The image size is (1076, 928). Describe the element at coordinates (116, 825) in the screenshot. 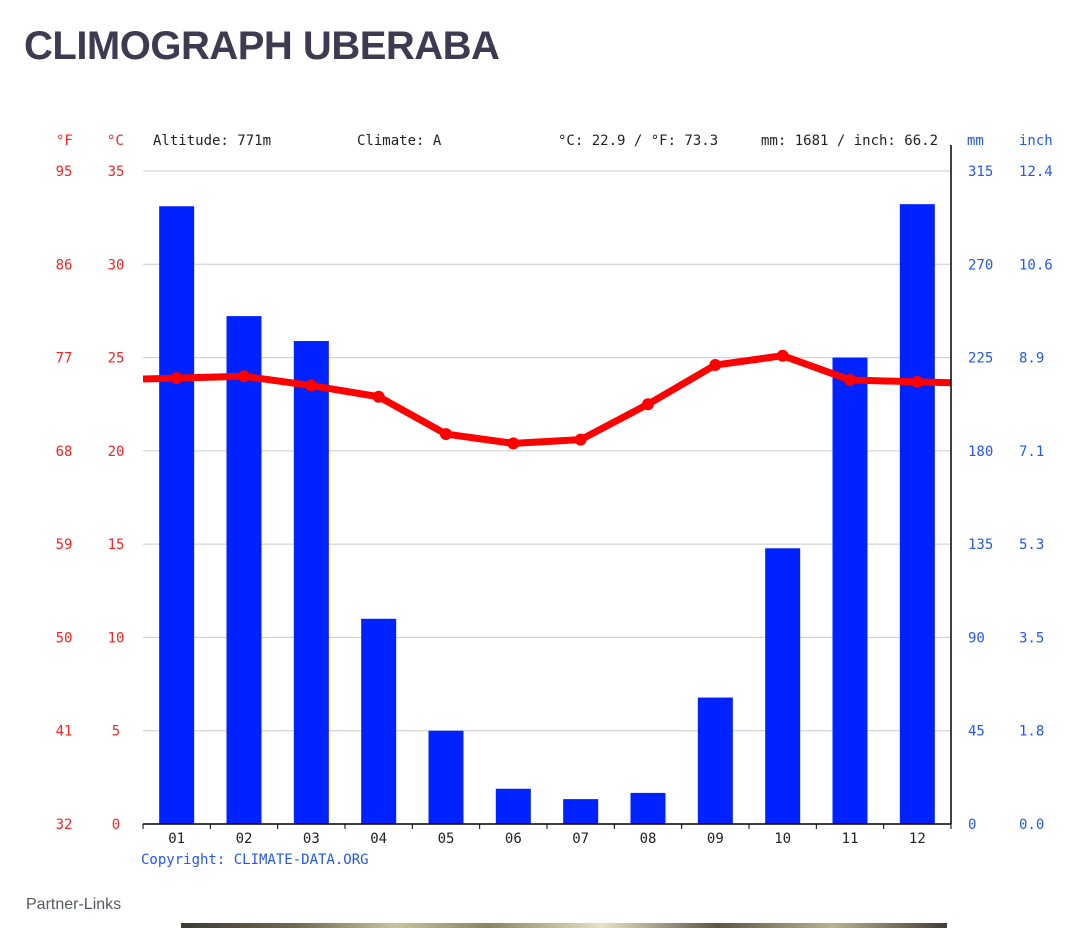

I see `tick-label-celsius: 0` at that location.